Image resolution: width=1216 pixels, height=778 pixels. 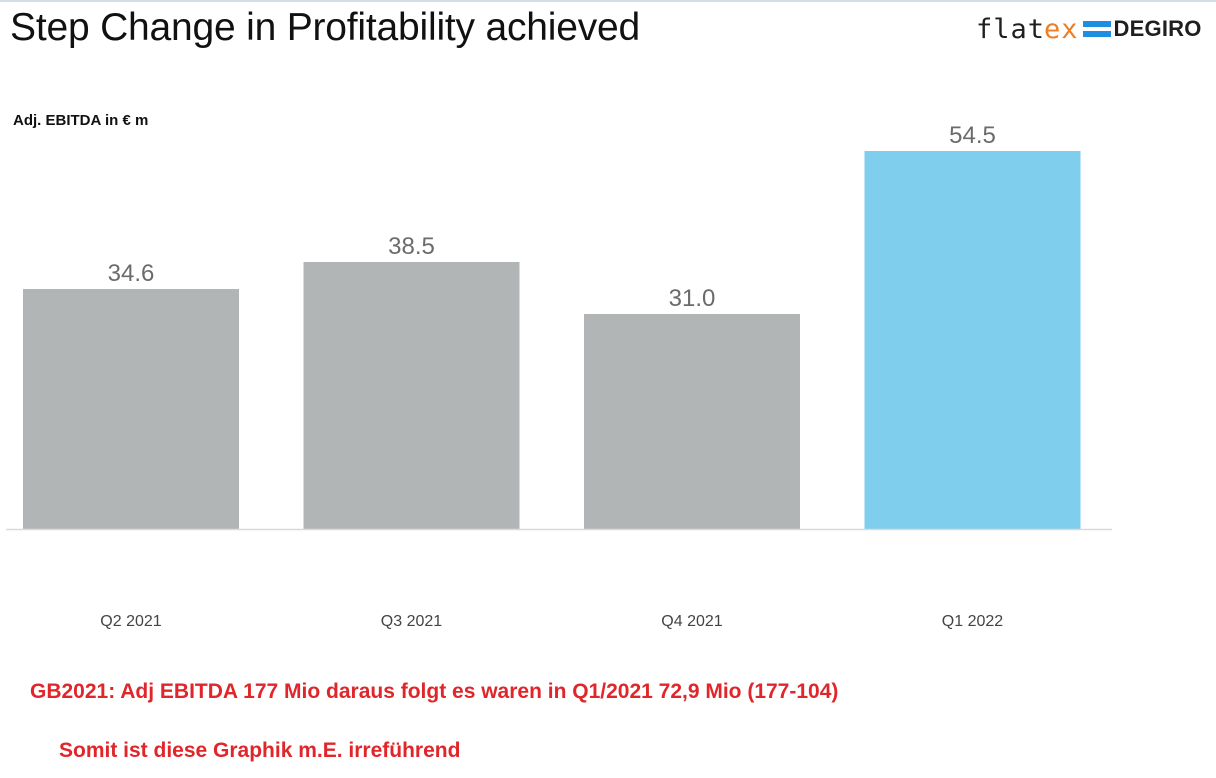 I want to click on page-title: Step Change in Profitability achieved, so click(x=325, y=27).